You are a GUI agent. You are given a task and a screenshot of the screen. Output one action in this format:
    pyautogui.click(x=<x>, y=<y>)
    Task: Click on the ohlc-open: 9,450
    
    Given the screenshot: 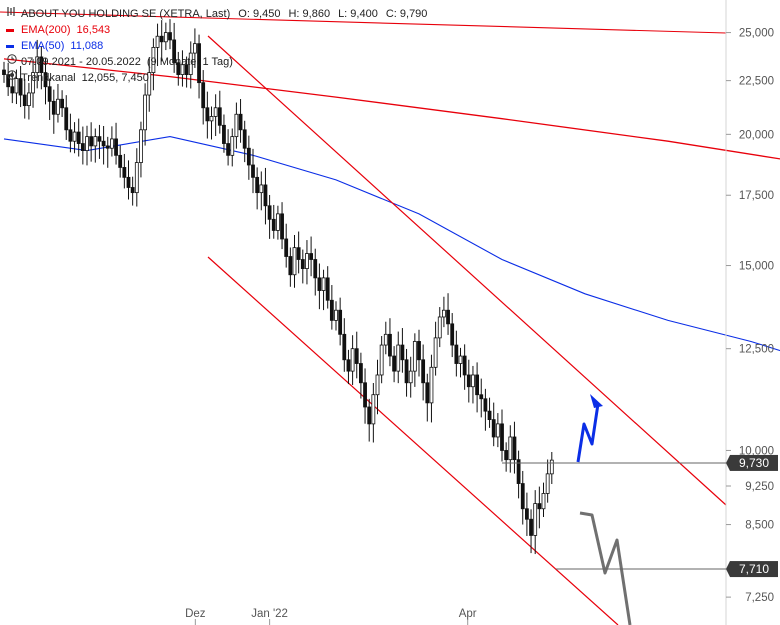 What is the action you would take?
    pyautogui.click(x=266, y=14)
    